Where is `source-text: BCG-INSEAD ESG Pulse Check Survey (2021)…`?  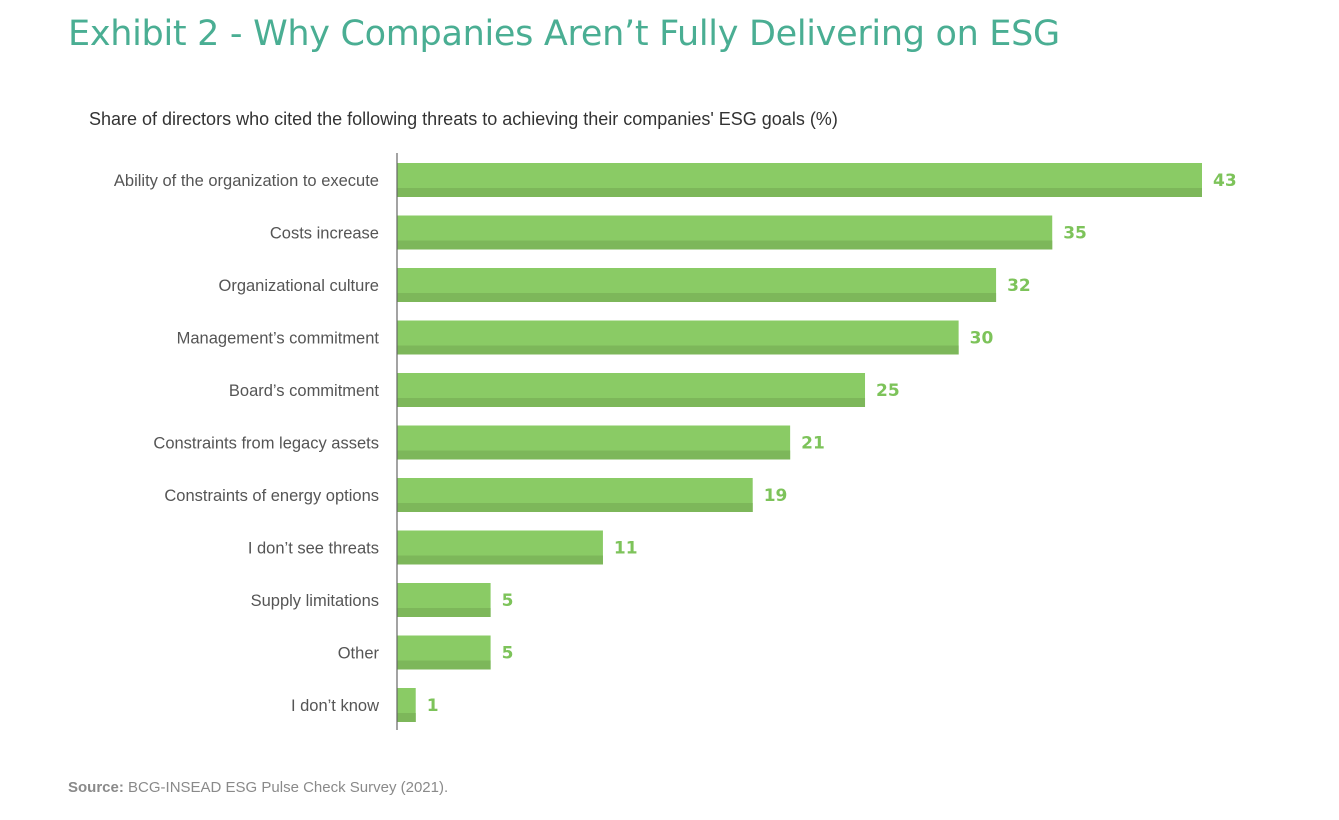 source-text: BCG-INSEAD ESG Pulse Check Survey (2021)… is located at coordinates (286, 787).